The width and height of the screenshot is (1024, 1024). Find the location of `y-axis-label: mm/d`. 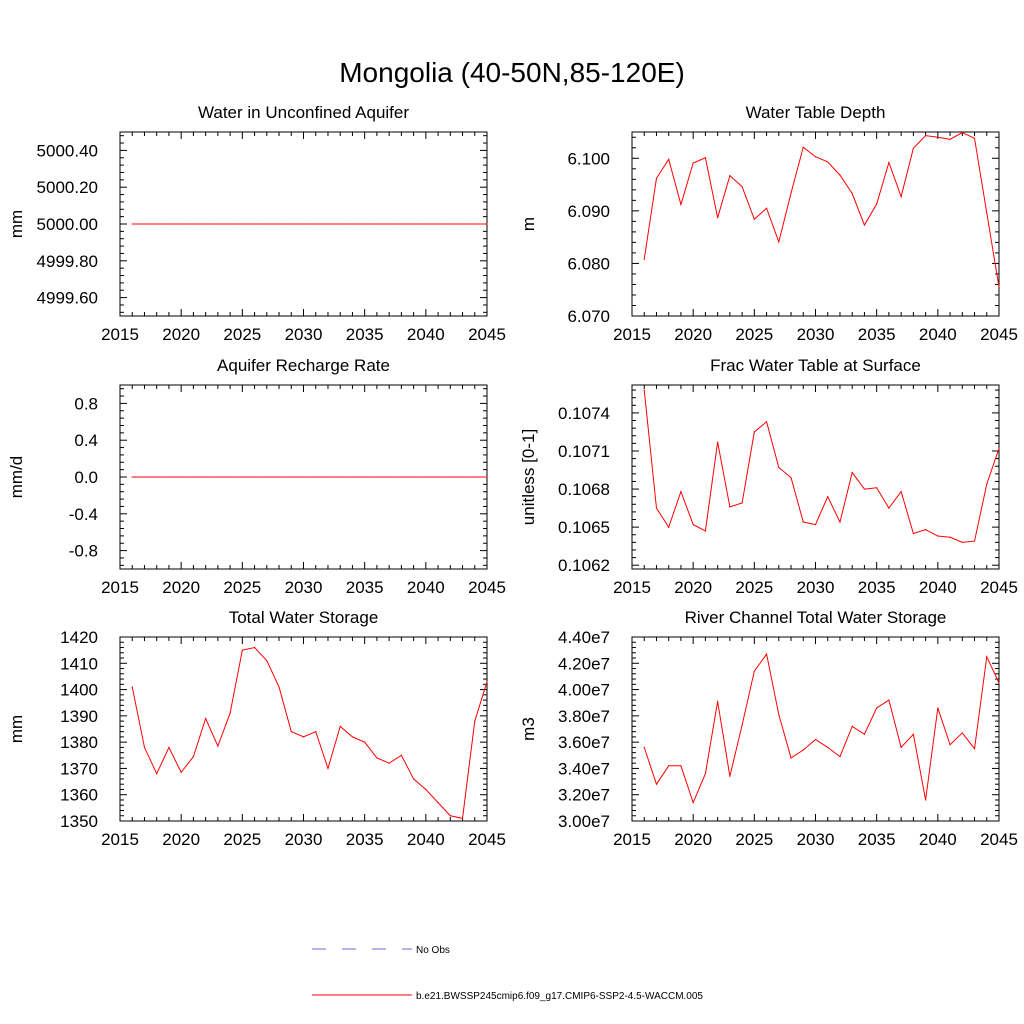

y-axis-label: mm/d is located at coordinates (16, 477).